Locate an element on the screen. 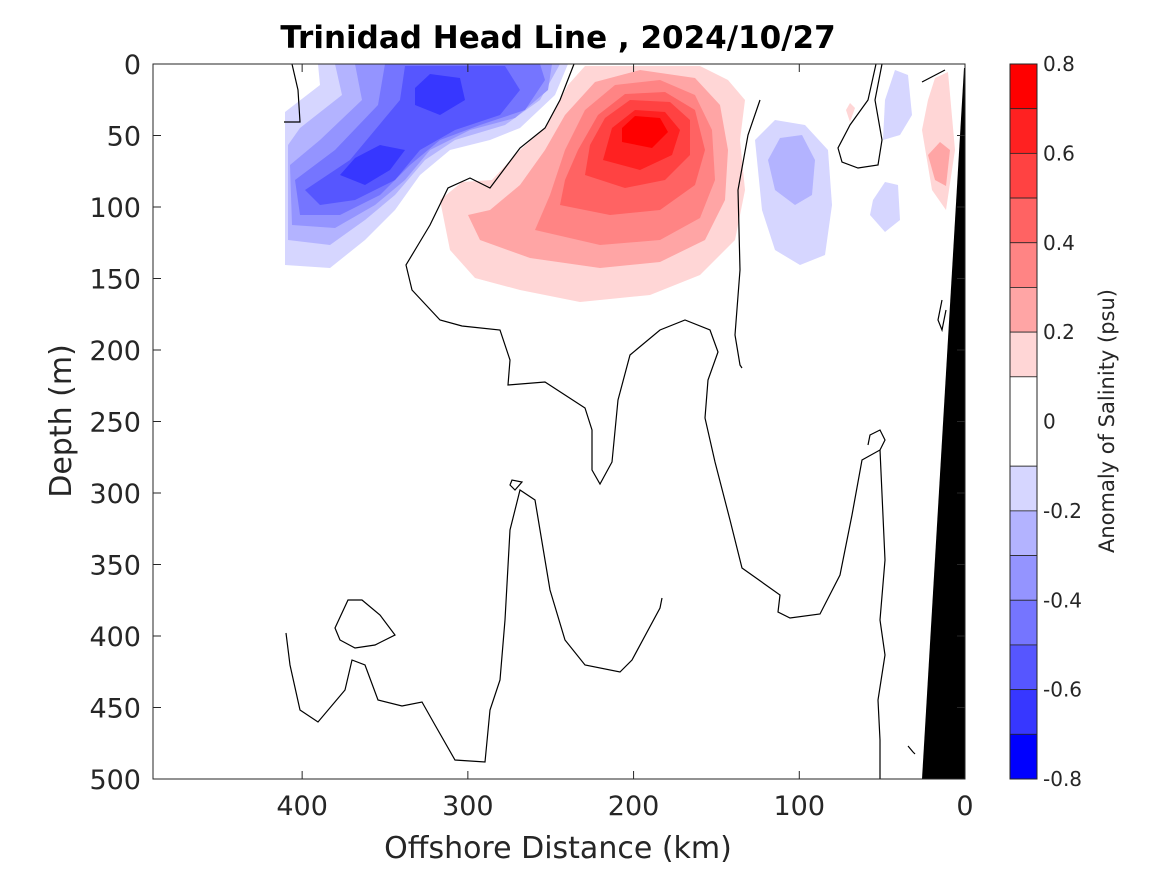 The image size is (1167, 875). x-tick-label: 200 is located at coordinates (634, 806).